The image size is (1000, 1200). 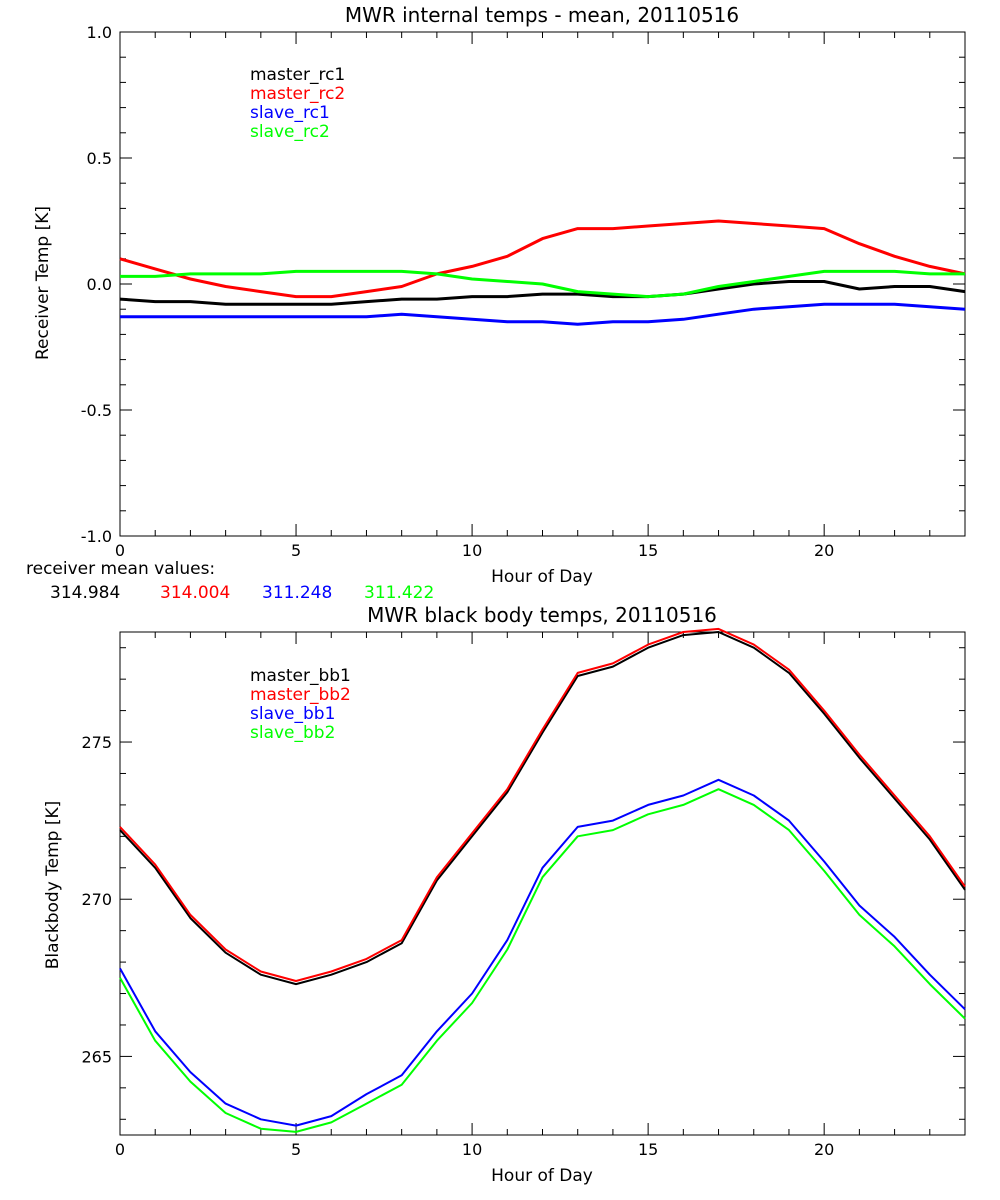 I want to click on top-chart-title: MWR internal temps - mean, 20110516, so click(x=542, y=15).